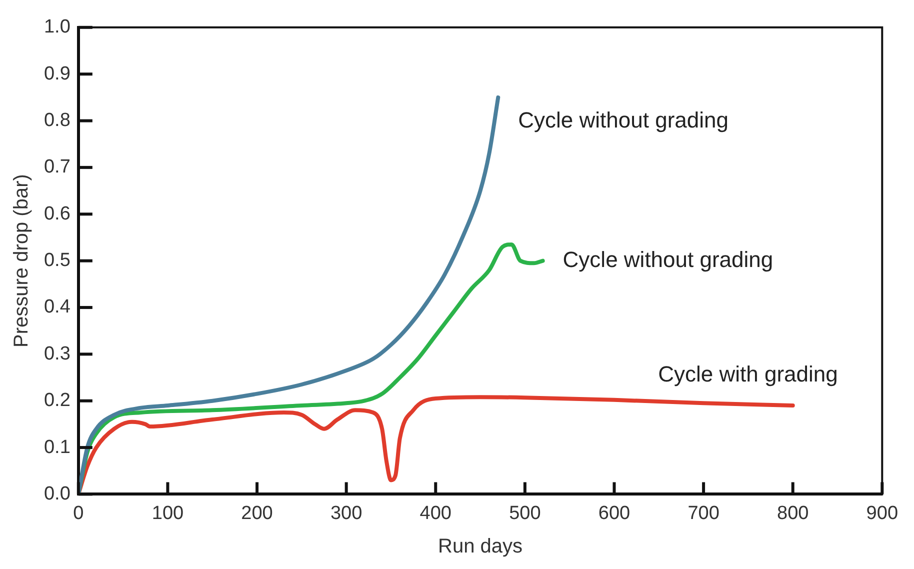  I want to click on y-tick-label: 0.3, so click(57, 353).